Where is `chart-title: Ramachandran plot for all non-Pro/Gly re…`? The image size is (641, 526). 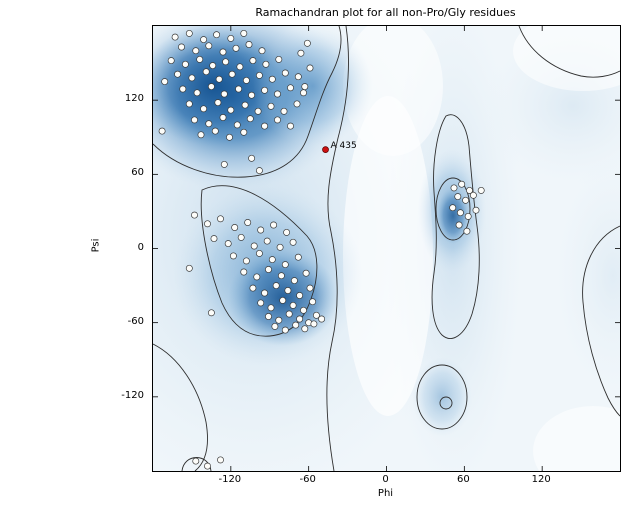 chart-title: Ramachandran plot for all non-Pro/Gly re… is located at coordinates (385, 12).